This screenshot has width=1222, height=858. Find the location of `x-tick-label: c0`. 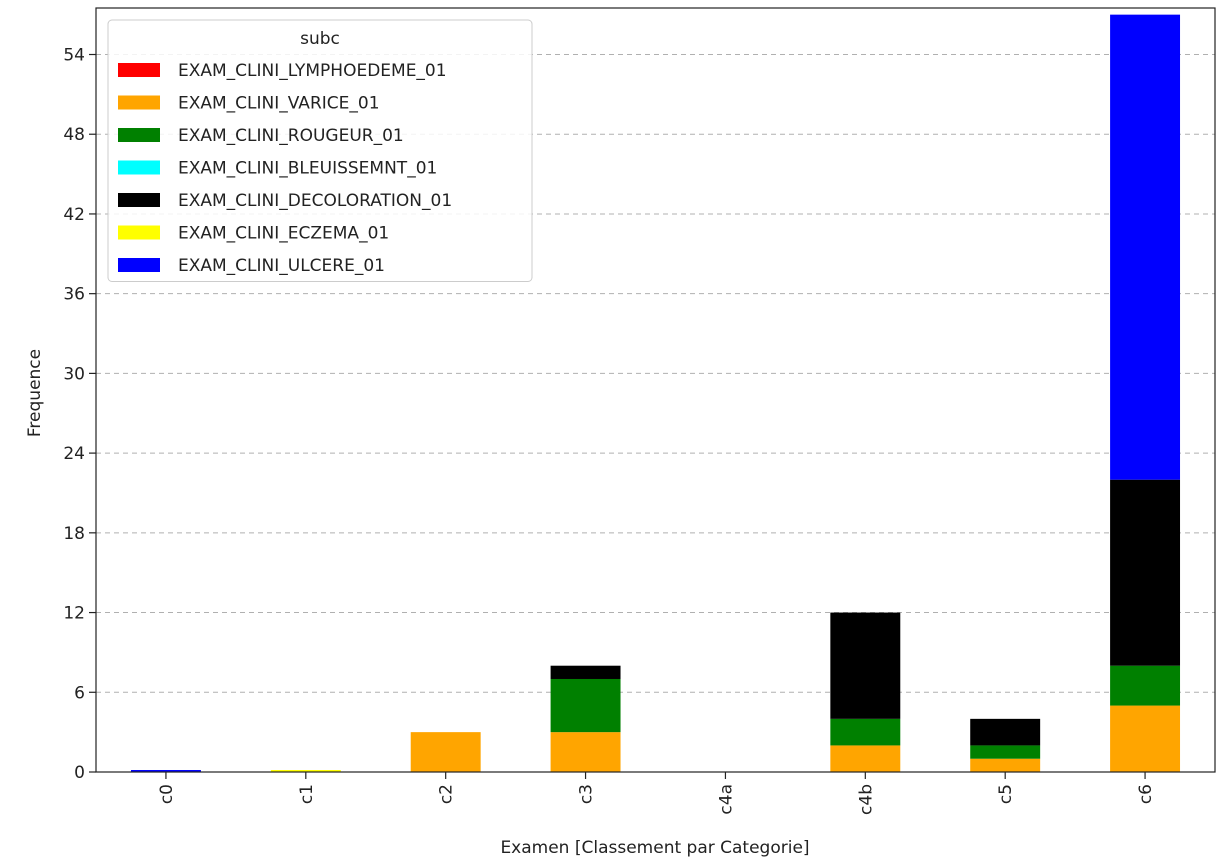

x-tick-label: c0 is located at coordinates (167, 794).